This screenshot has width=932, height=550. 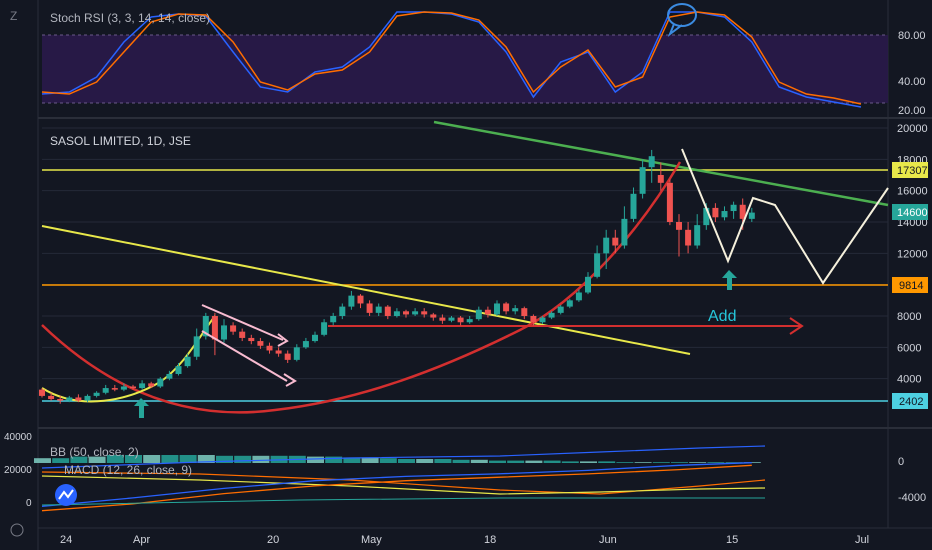 What do you see at coordinates (130, 18) in the screenshot?
I see `stoch-legend: Stoch RSI (3, 3, 14, 14, close)` at bounding box center [130, 18].